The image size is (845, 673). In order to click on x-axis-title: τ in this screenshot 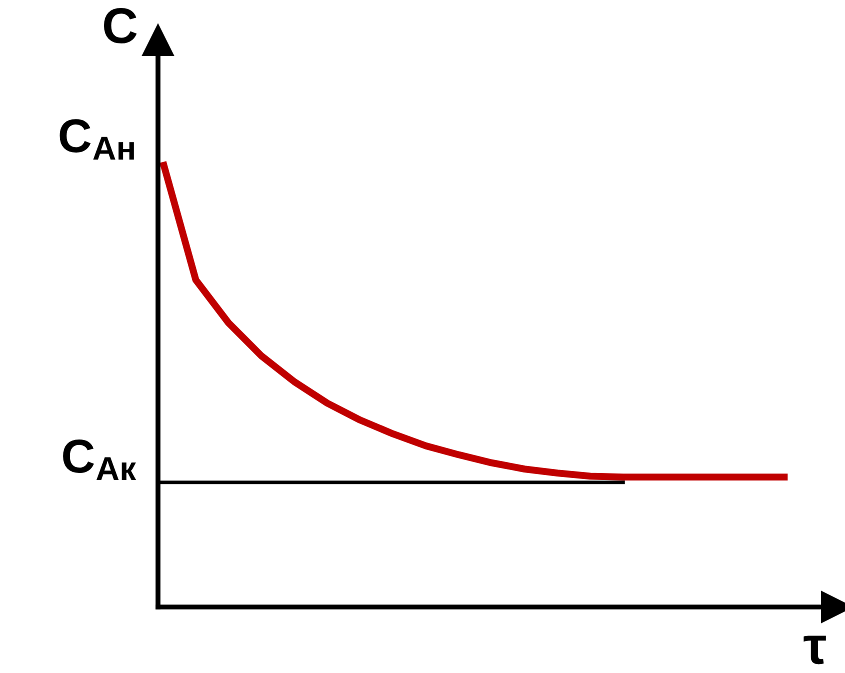, I will do `click(815, 650)`.